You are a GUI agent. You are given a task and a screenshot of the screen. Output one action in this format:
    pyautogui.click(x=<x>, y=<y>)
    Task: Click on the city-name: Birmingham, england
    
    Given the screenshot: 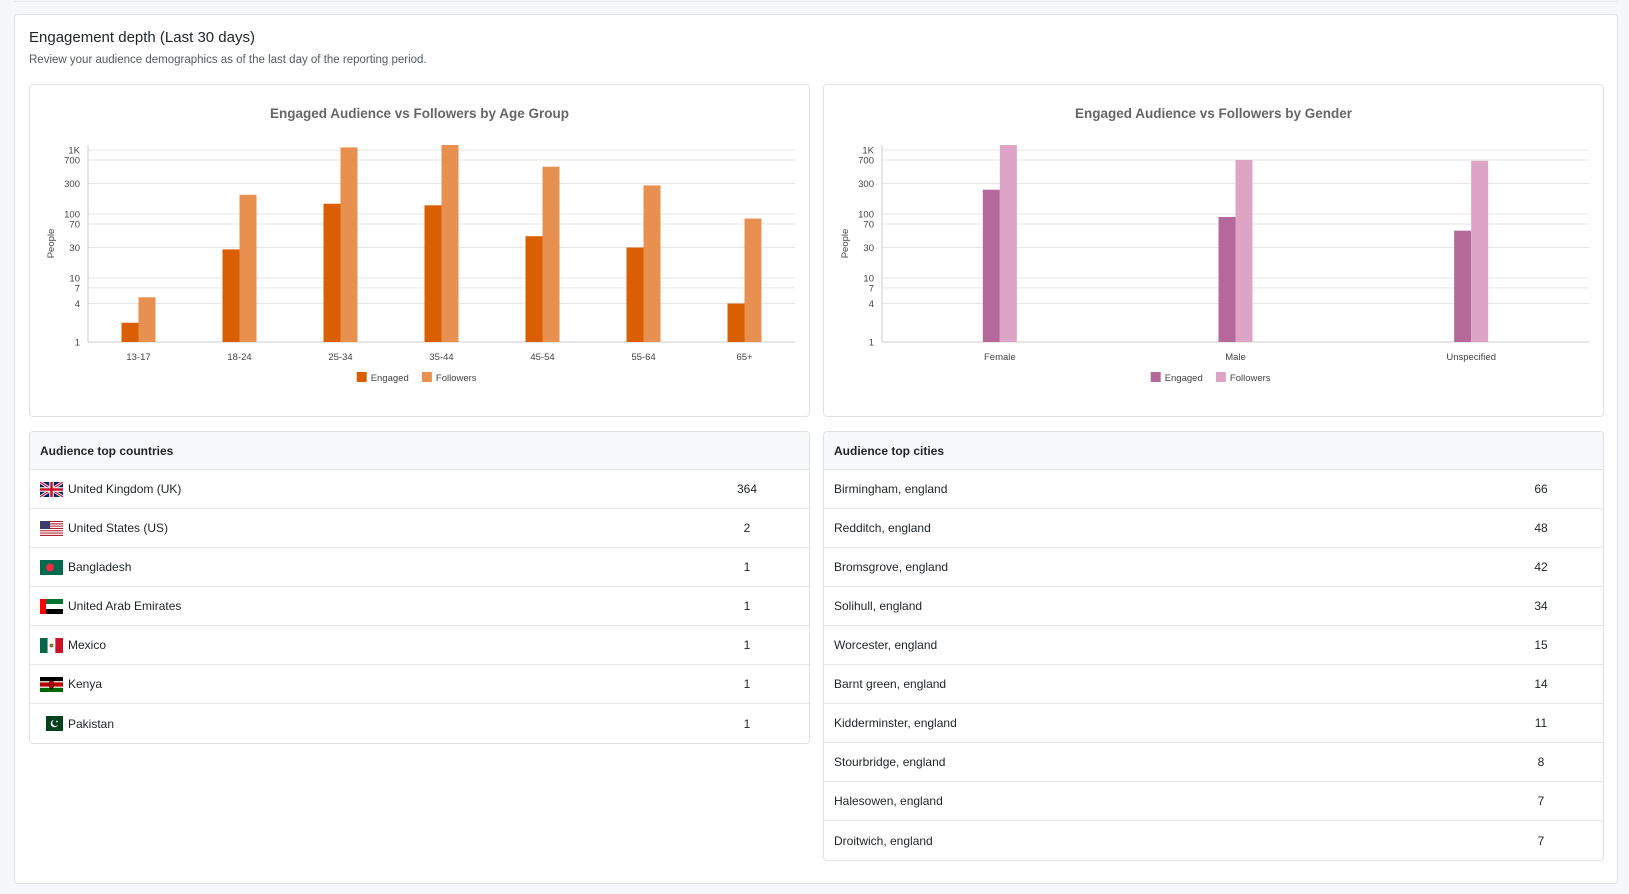 What is the action you would take?
    pyautogui.click(x=891, y=489)
    